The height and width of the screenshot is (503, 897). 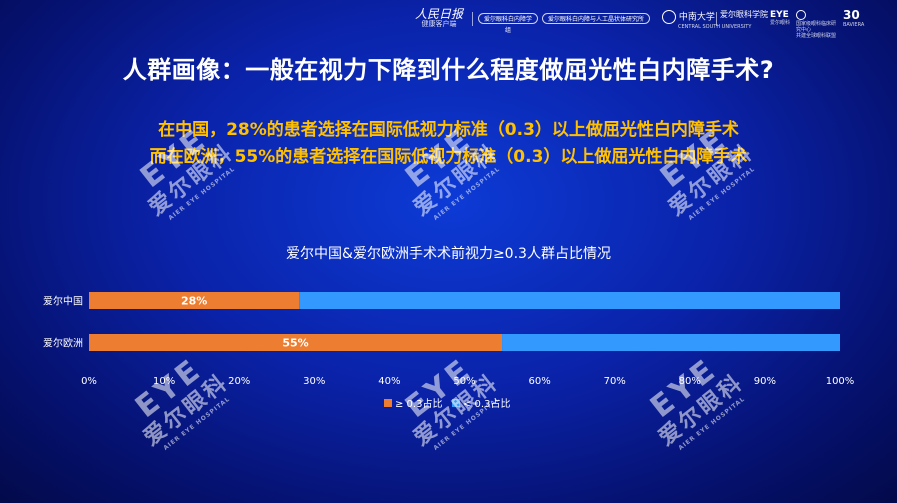 I want to click on page-title: 人群画像：一般在视力下降到什么程度做屈光性白内障手术?, so click(x=448, y=70).